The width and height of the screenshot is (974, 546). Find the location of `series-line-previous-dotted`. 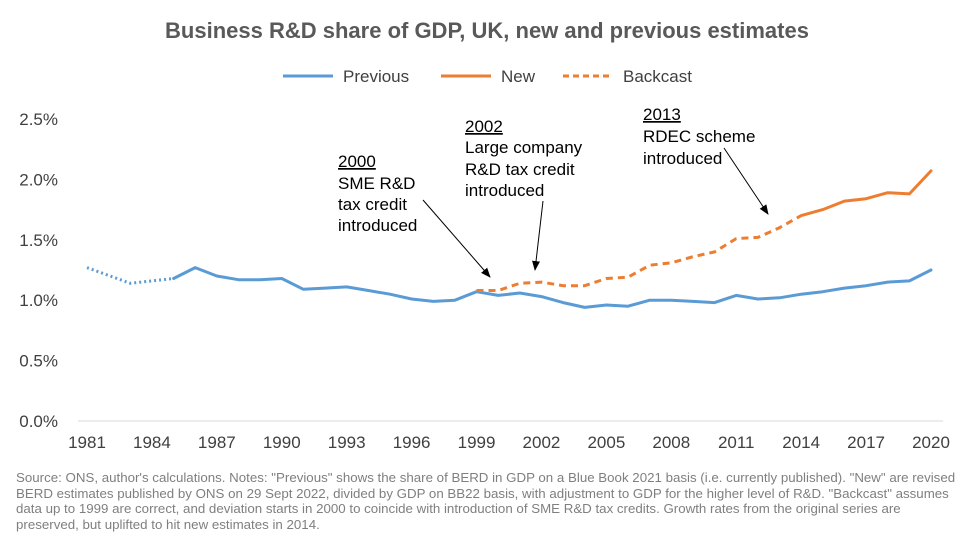

series-line-previous-dotted is located at coordinates (130, 275).